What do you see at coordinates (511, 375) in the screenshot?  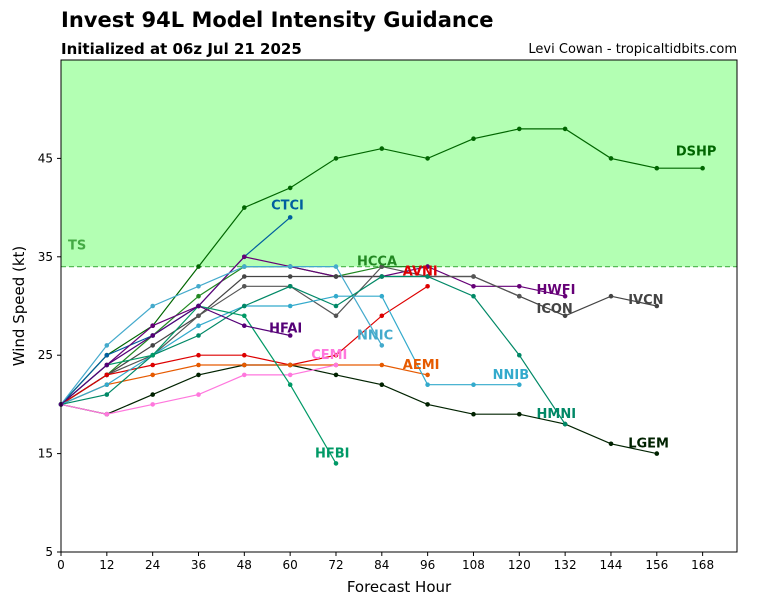 I see `model-label-nnib: NNIB` at bounding box center [511, 375].